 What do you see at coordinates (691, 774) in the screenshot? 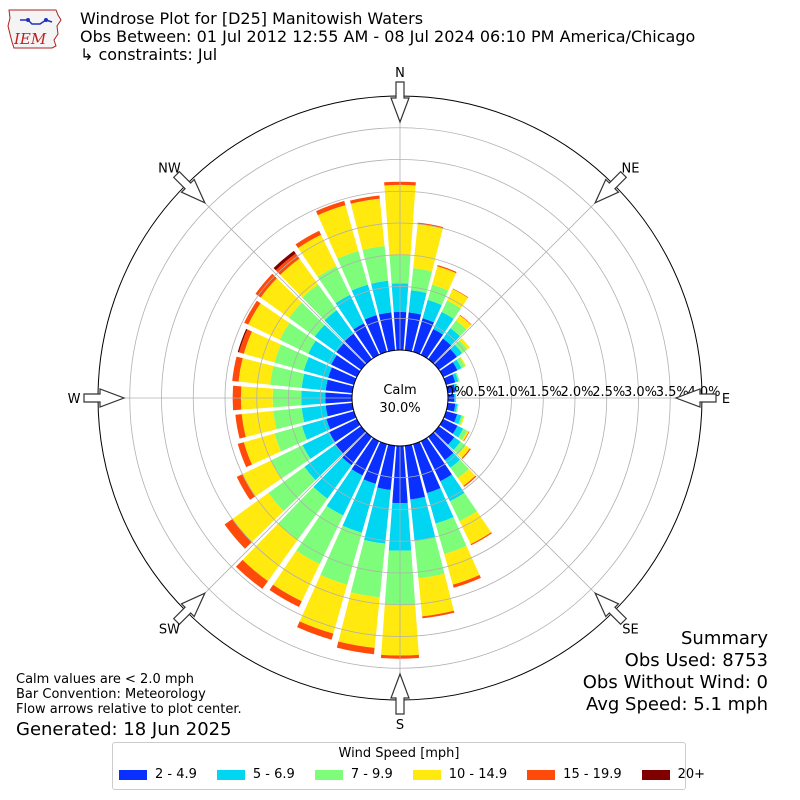
I see `legend-label: 20+` at bounding box center [691, 774].